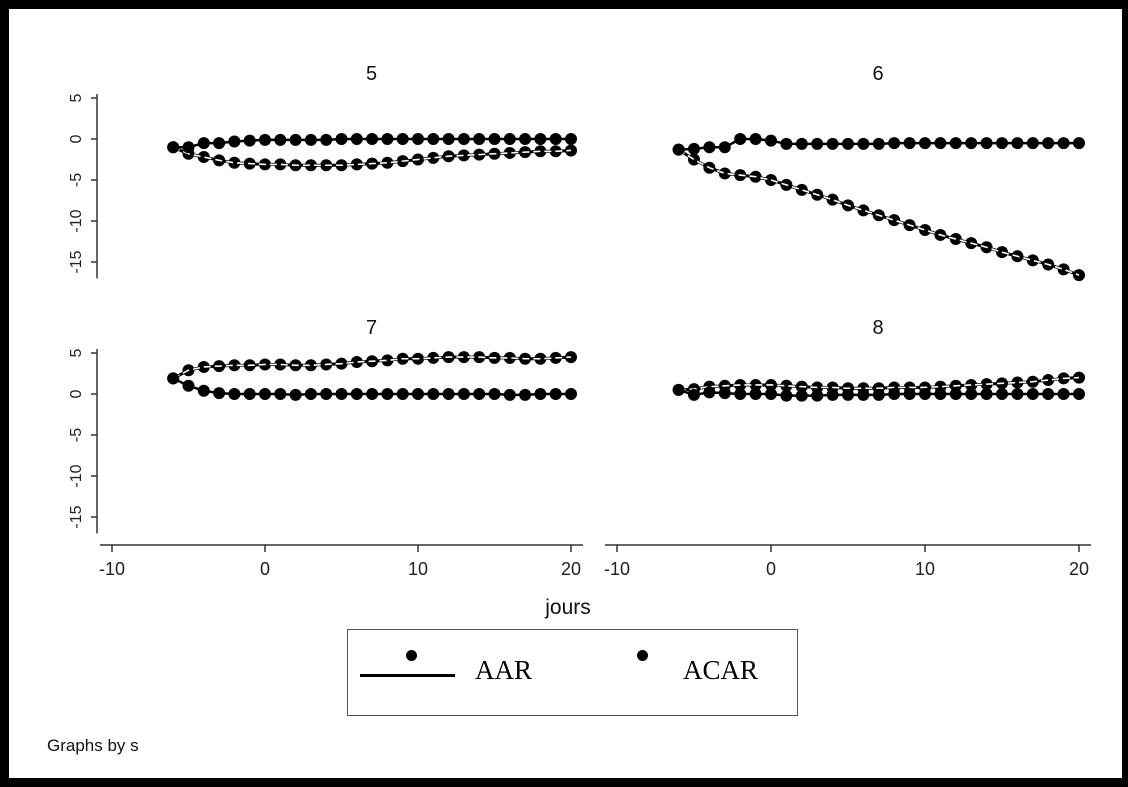  What do you see at coordinates (371, 328) in the screenshot?
I see `panel-title-7: 7` at bounding box center [371, 328].